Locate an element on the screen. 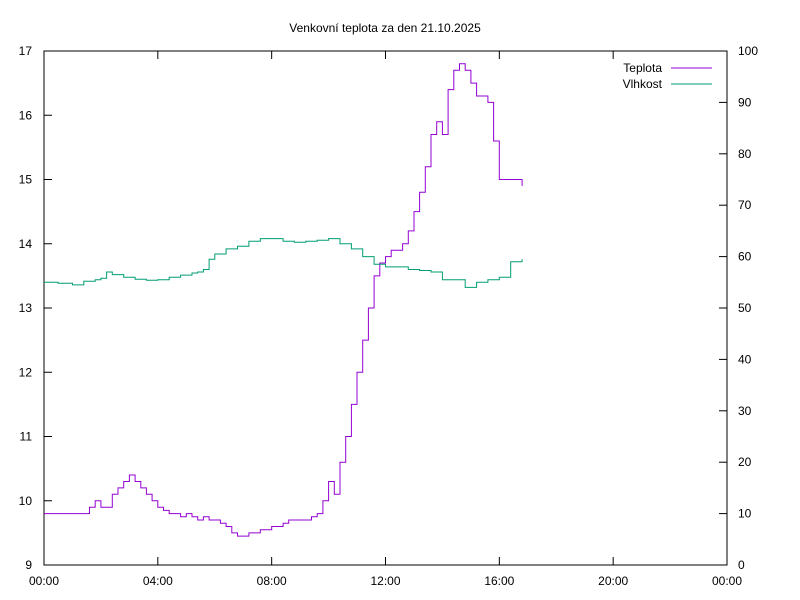  y2-tick-label: 50 is located at coordinates (745, 308).